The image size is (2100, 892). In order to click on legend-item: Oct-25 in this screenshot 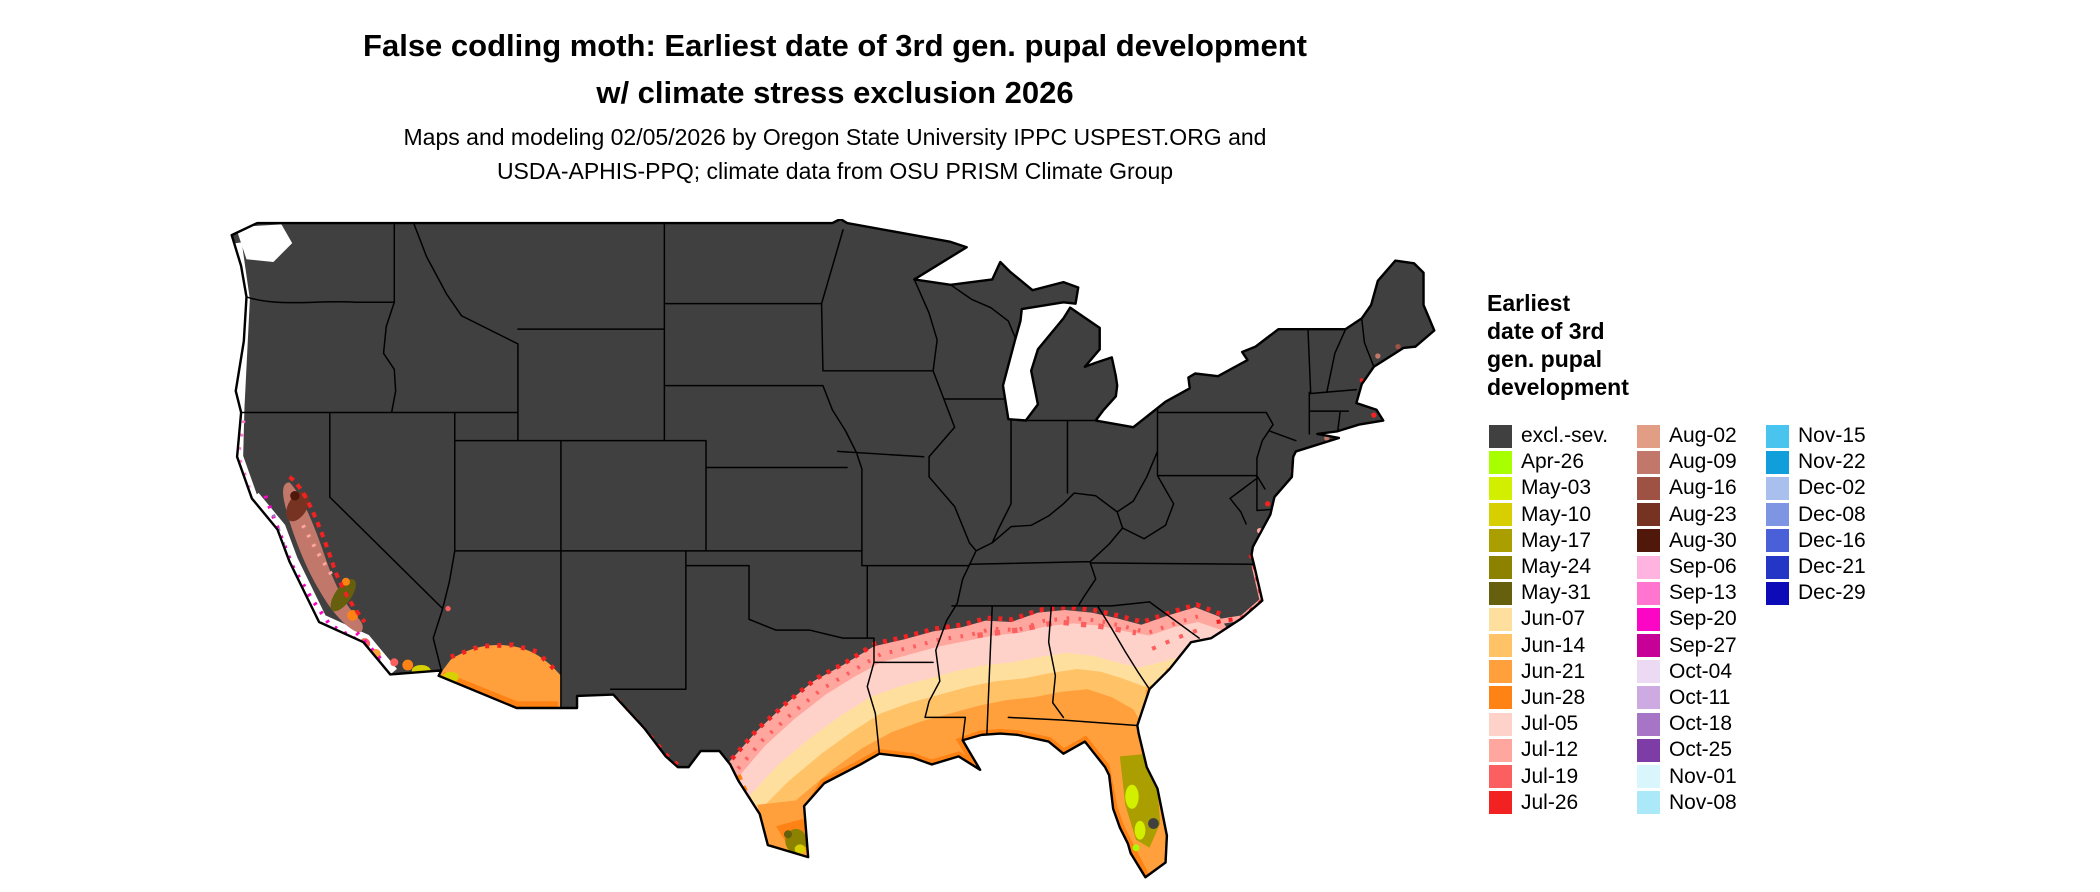, I will do `click(1687, 750)`.